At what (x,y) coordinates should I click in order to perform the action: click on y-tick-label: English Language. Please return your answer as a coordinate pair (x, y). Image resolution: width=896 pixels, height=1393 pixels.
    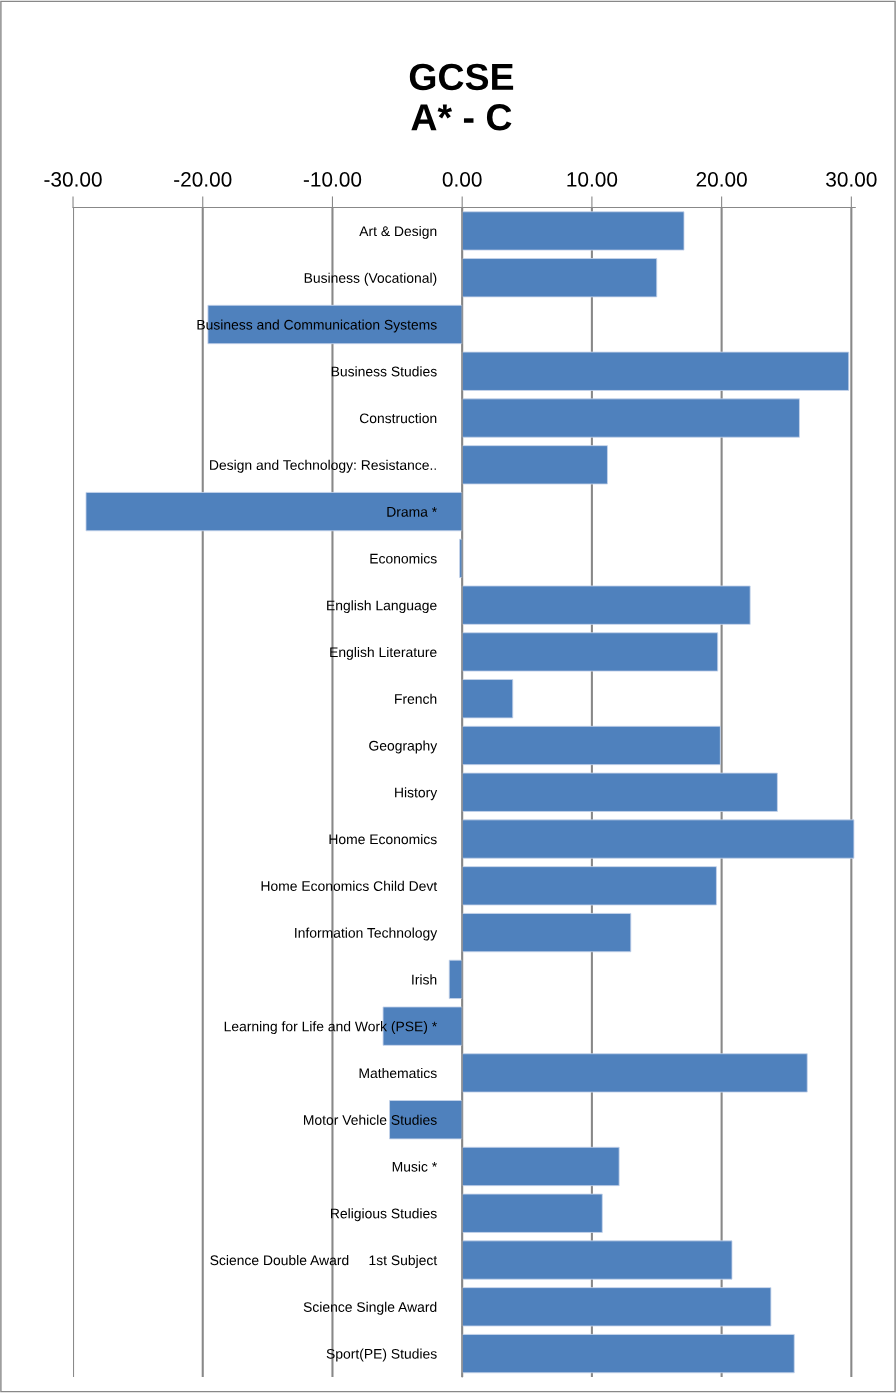
    Looking at the image, I should click on (382, 607).